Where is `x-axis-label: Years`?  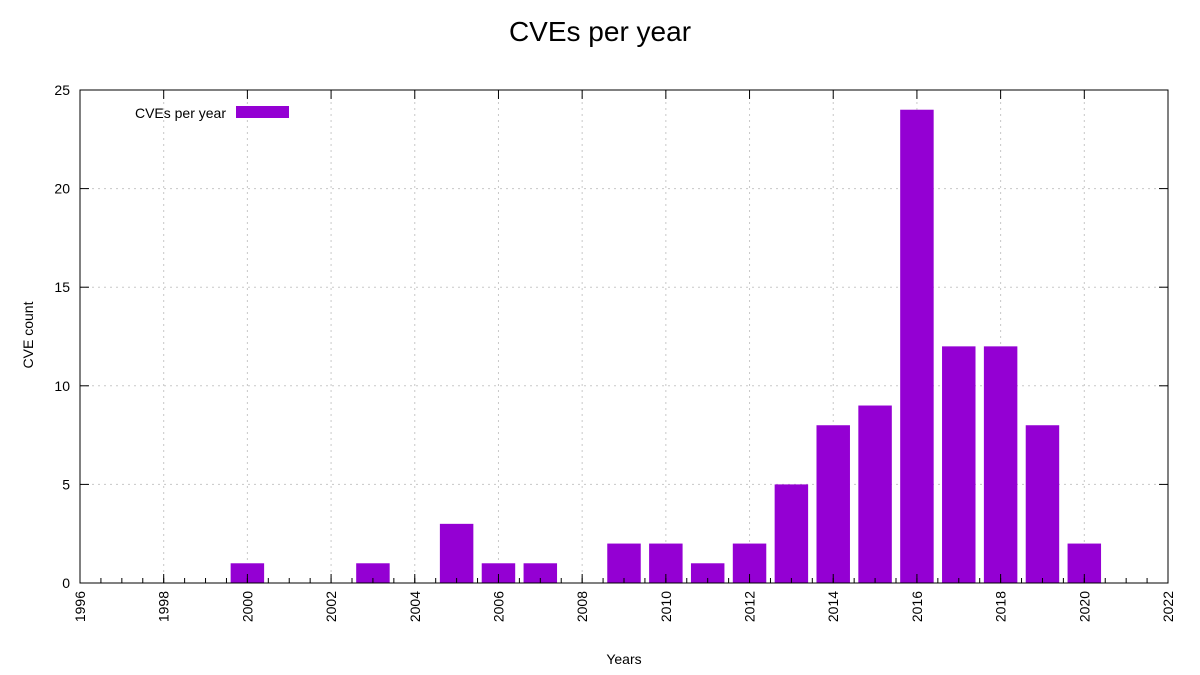 x-axis-label: Years is located at coordinates (624, 659).